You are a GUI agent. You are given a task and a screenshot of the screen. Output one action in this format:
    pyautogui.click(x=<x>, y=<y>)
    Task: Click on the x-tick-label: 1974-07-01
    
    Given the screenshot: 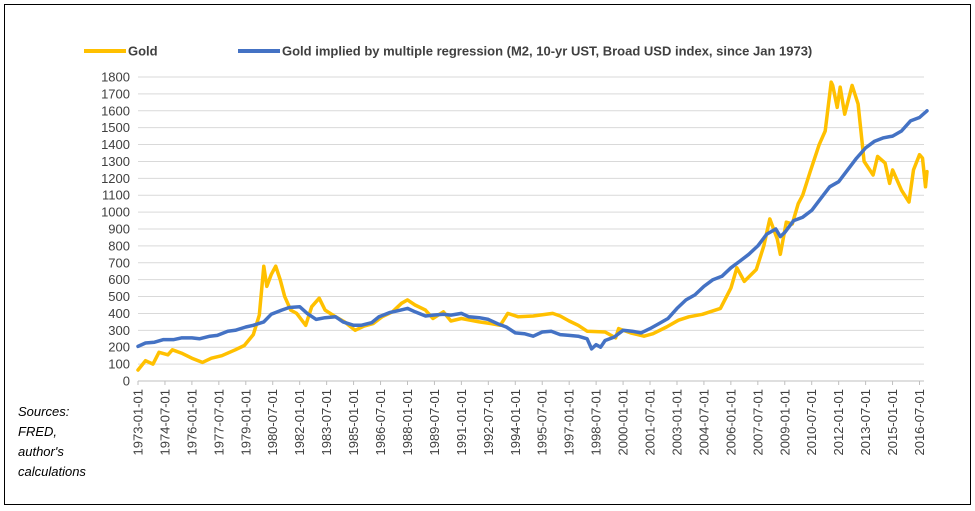 What is the action you would take?
    pyautogui.click(x=164, y=422)
    